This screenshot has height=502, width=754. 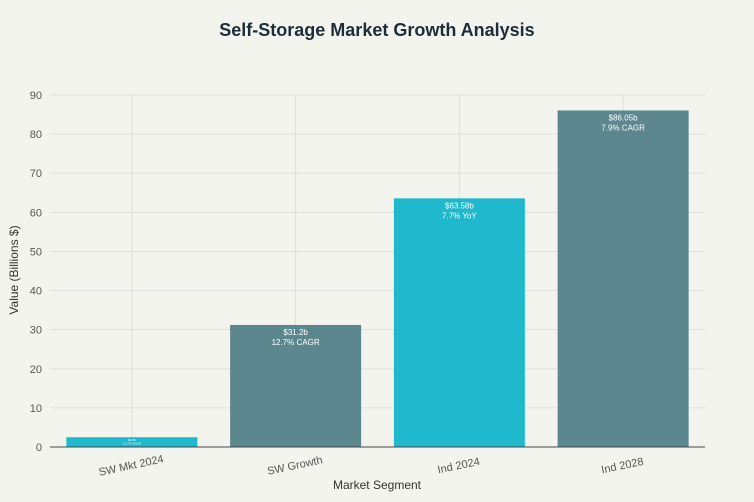 What do you see at coordinates (623, 117) in the screenshot?
I see `bar-value-label: $86.05b` at bounding box center [623, 117].